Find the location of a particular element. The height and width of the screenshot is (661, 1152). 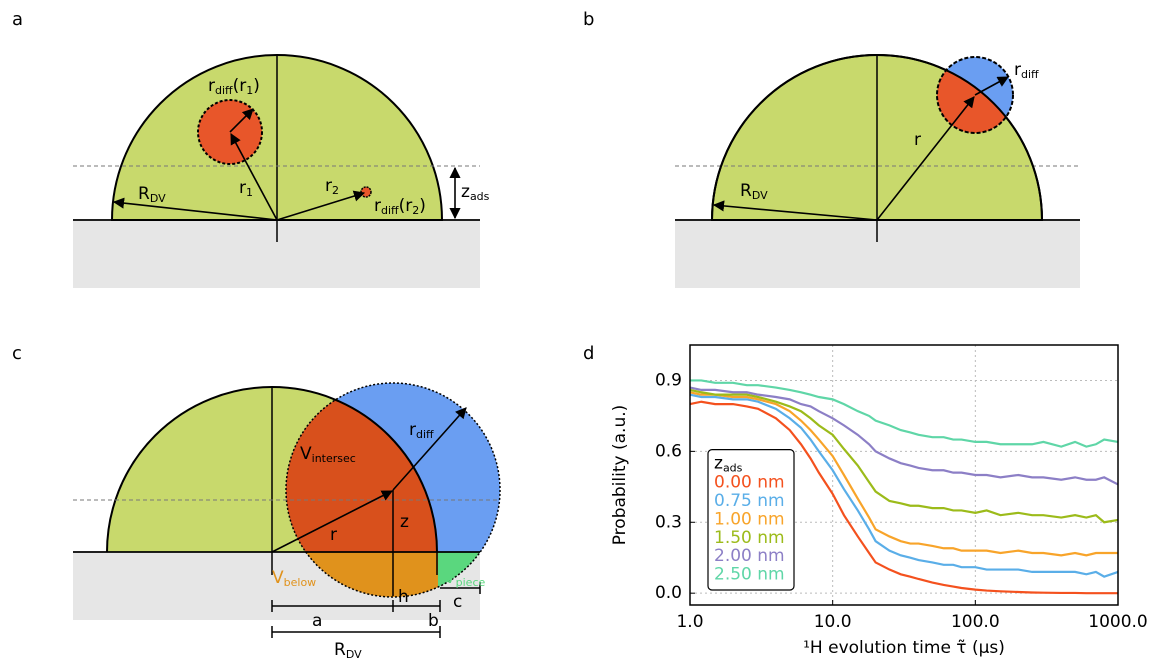

label: r2 is located at coordinates (332, 186).